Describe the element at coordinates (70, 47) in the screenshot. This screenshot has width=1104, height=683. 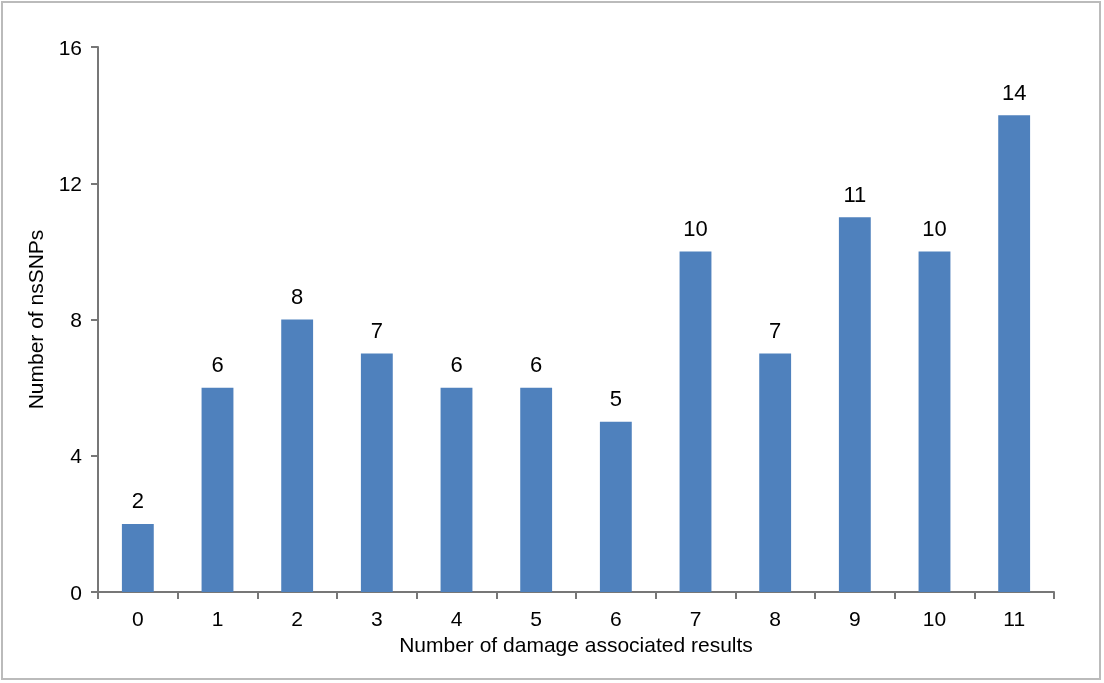
I see `y-tick-label: 16` at that location.